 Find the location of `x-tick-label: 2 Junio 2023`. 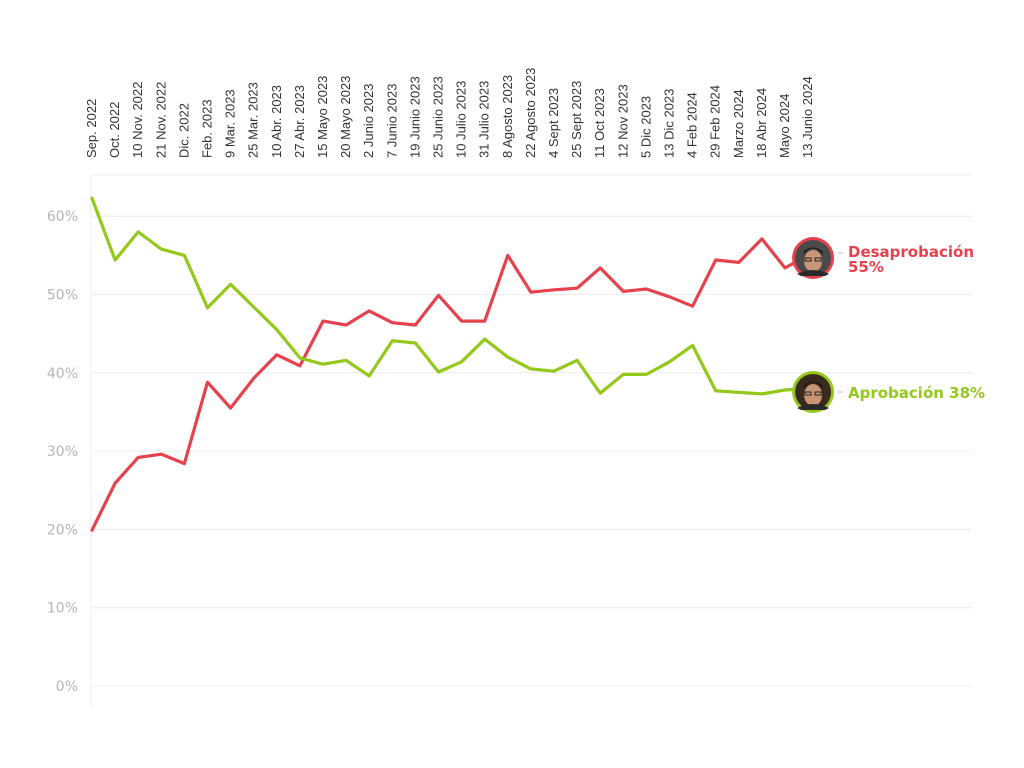

x-tick-label: 2 Junio 2023 is located at coordinates (368, 121).